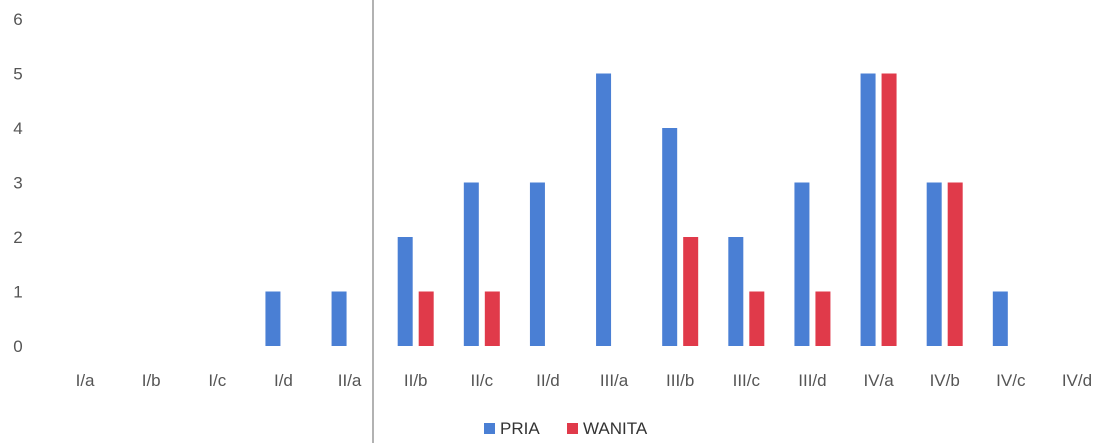  What do you see at coordinates (680, 380) in the screenshot?
I see `x-tick-label: III/b` at bounding box center [680, 380].